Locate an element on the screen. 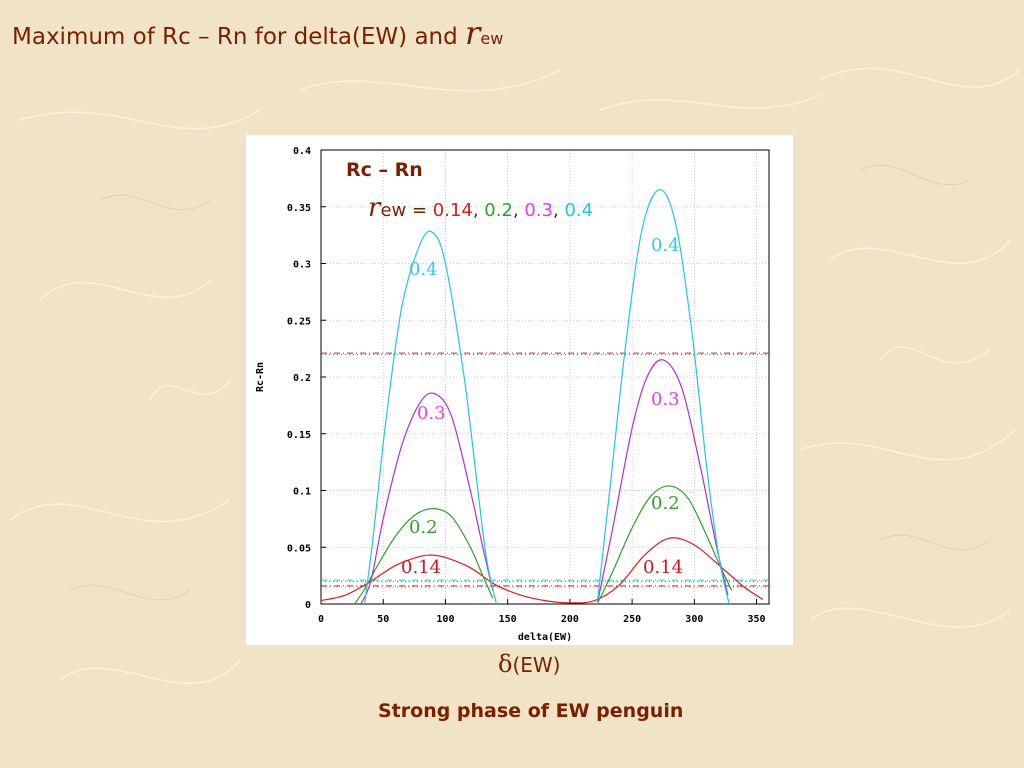 This screenshot has width=1024, height=768. curve-label-right-0.4: 0.4 is located at coordinates (665, 245).